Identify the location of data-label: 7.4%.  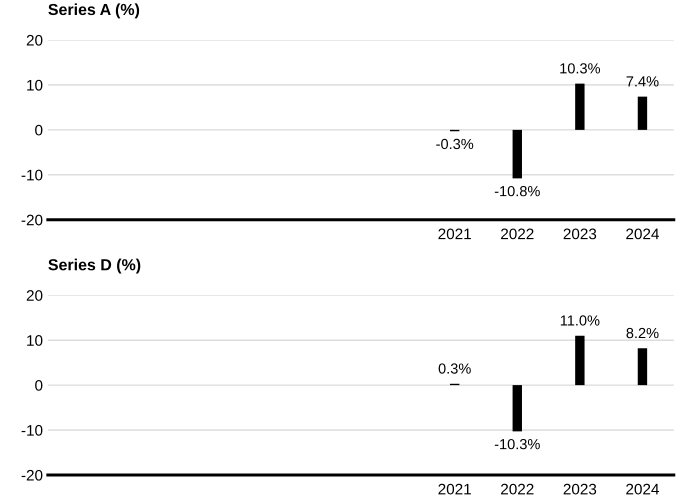
(642, 81).